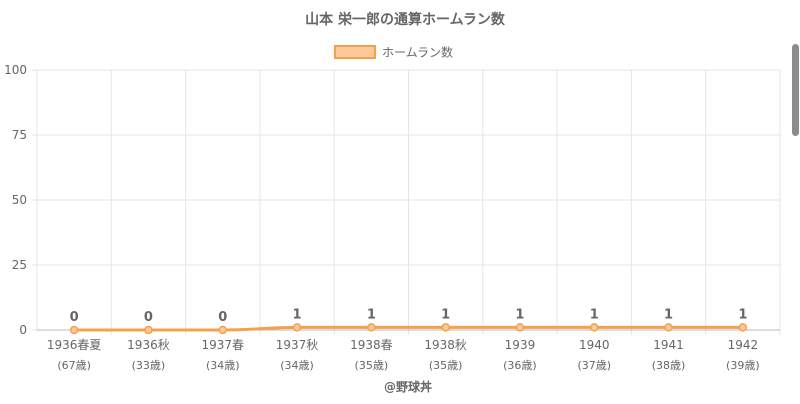 The image size is (800, 404). Describe the element at coordinates (15, 70) in the screenshot. I see `ytick-label: 100` at that location.